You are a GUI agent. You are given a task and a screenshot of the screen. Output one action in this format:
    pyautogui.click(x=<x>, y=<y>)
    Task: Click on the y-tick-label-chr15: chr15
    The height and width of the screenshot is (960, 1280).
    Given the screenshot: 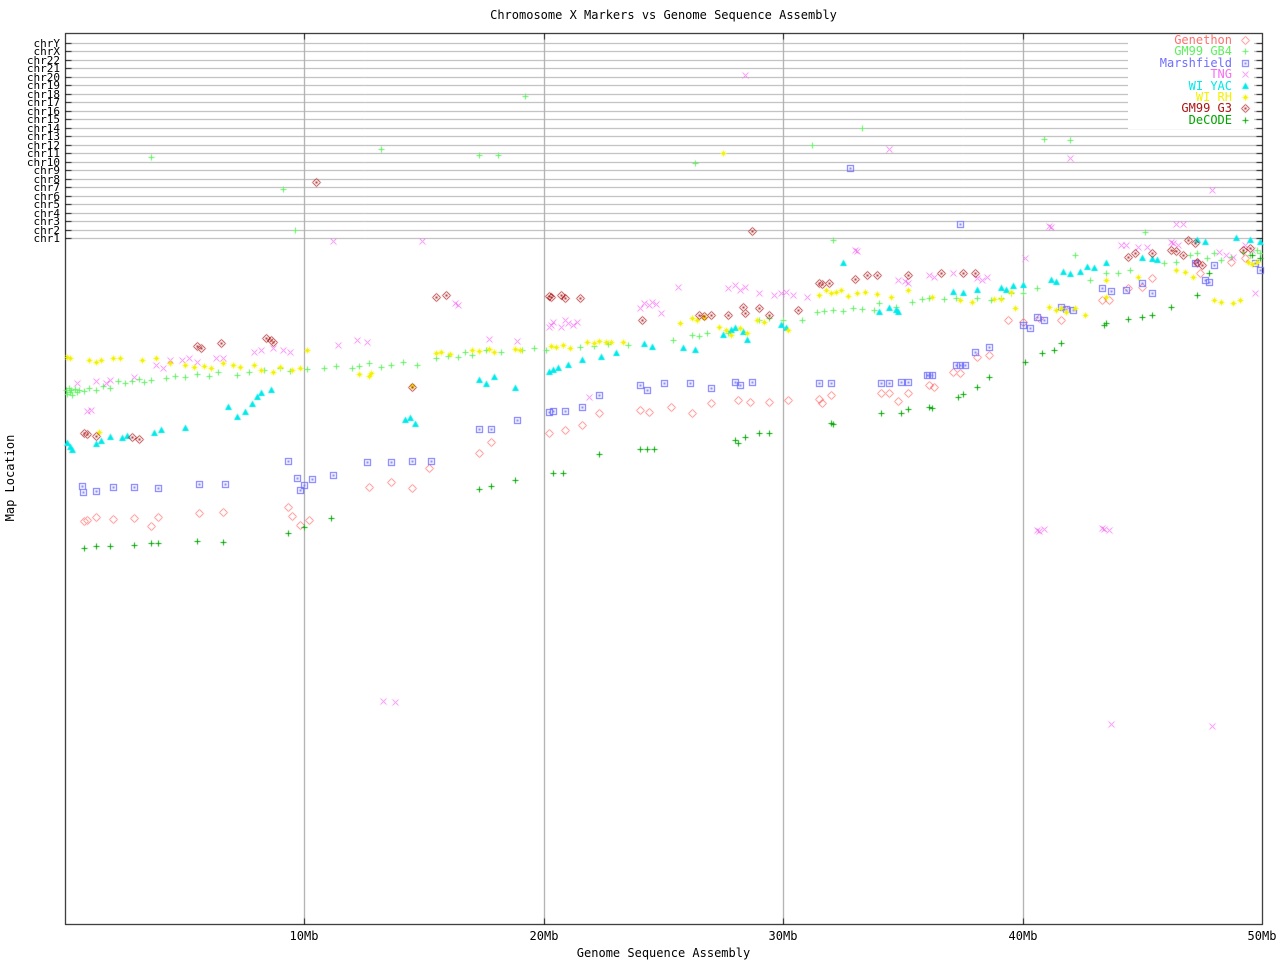 What is the action you would take?
    pyautogui.click(x=43, y=119)
    